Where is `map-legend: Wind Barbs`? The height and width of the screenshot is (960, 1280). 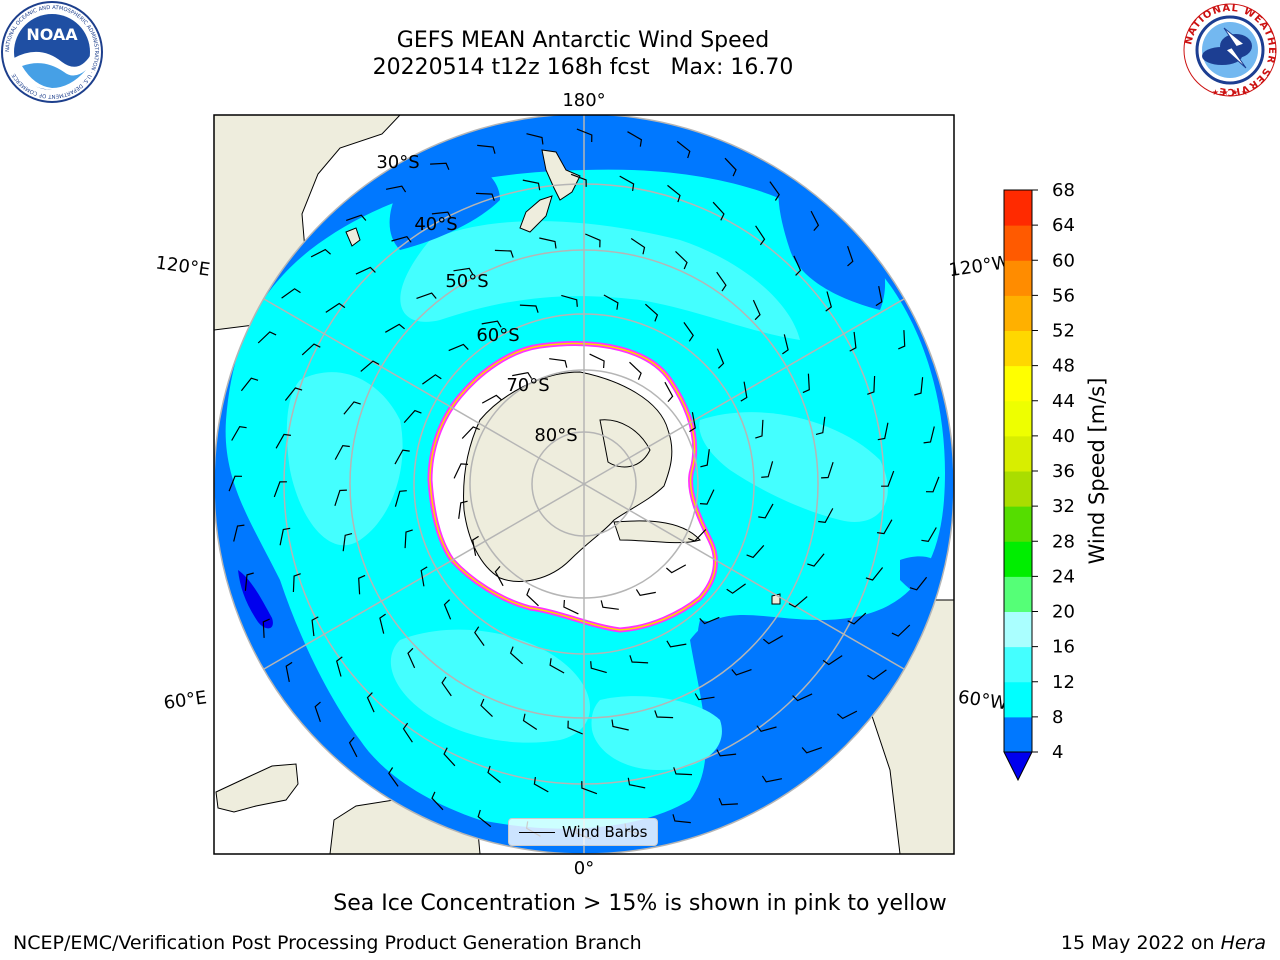 map-legend: Wind Barbs is located at coordinates (583, 832).